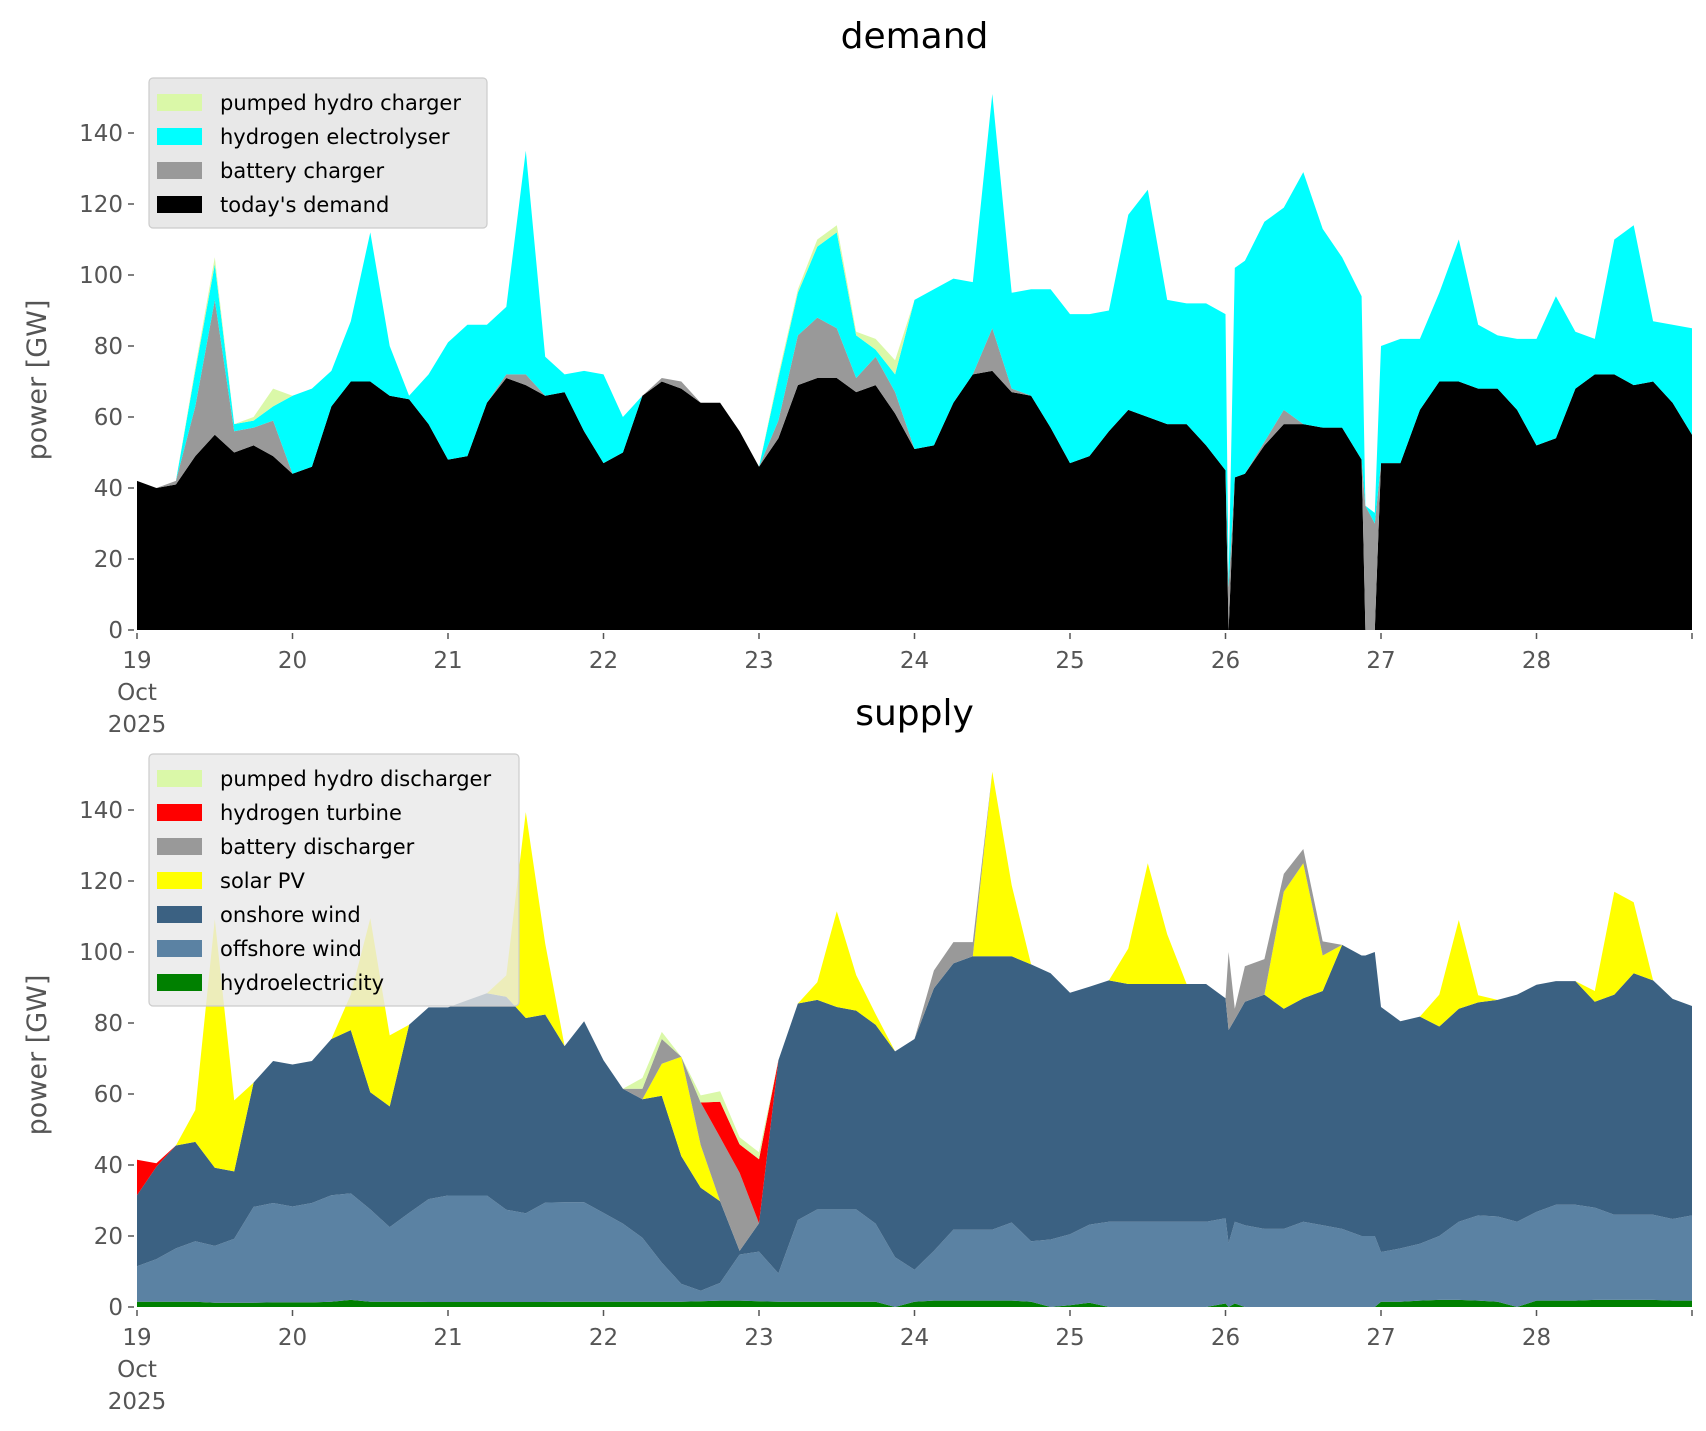 The width and height of the screenshot is (1706, 1431). I want to click on area-offshore-wind, so click(914, 1250).